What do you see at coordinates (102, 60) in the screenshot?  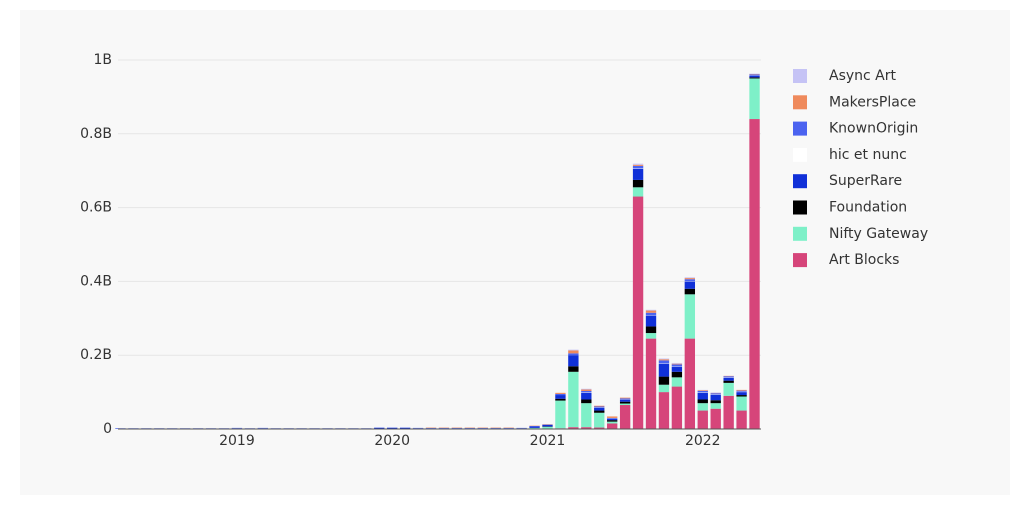 I see `y-tick-label: 1B` at bounding box center [102, 60].